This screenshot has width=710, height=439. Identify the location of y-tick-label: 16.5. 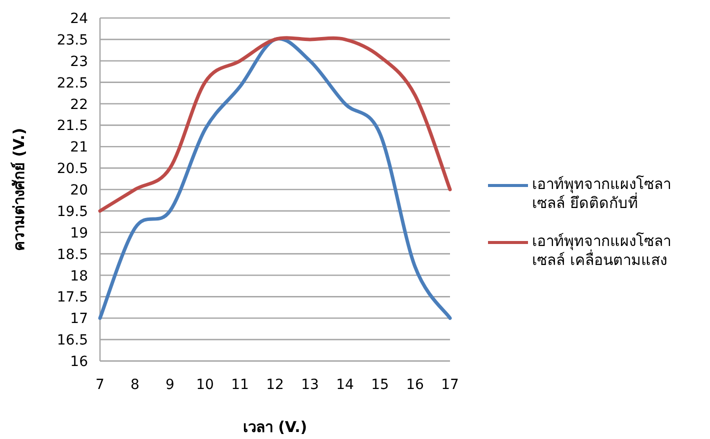
(72, 340).